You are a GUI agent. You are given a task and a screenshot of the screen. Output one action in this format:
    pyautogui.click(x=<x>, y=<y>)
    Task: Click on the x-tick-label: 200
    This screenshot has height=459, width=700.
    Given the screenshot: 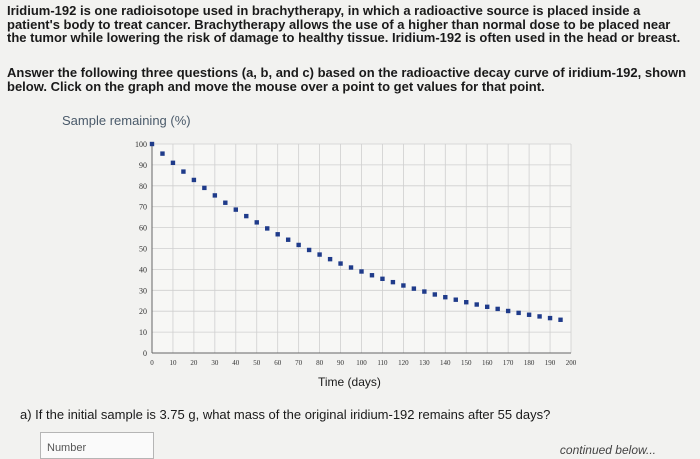 What is the action you would take?
    pyautogui.click(x=571, y=363)
    